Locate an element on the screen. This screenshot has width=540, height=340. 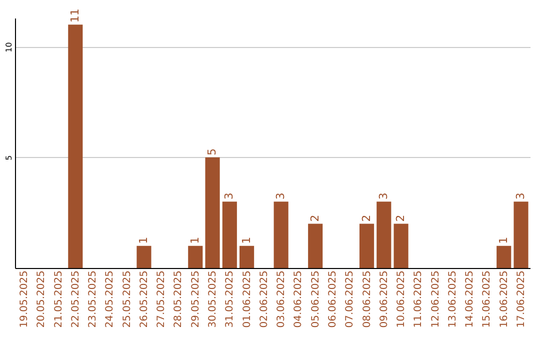
x-tick-label: 20.05.2025 is located at coordinates (42, 299).